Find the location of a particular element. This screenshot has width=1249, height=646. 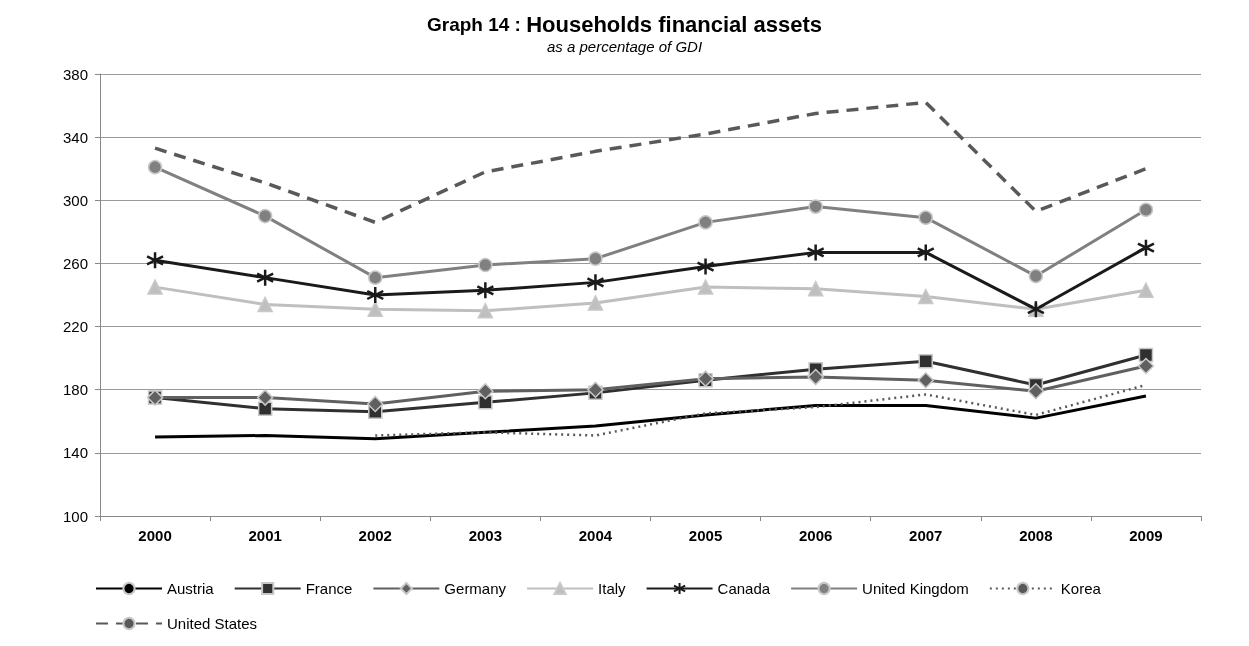

chart-subtitle: as a percentage of GDI is located at coordinates (624, 46).